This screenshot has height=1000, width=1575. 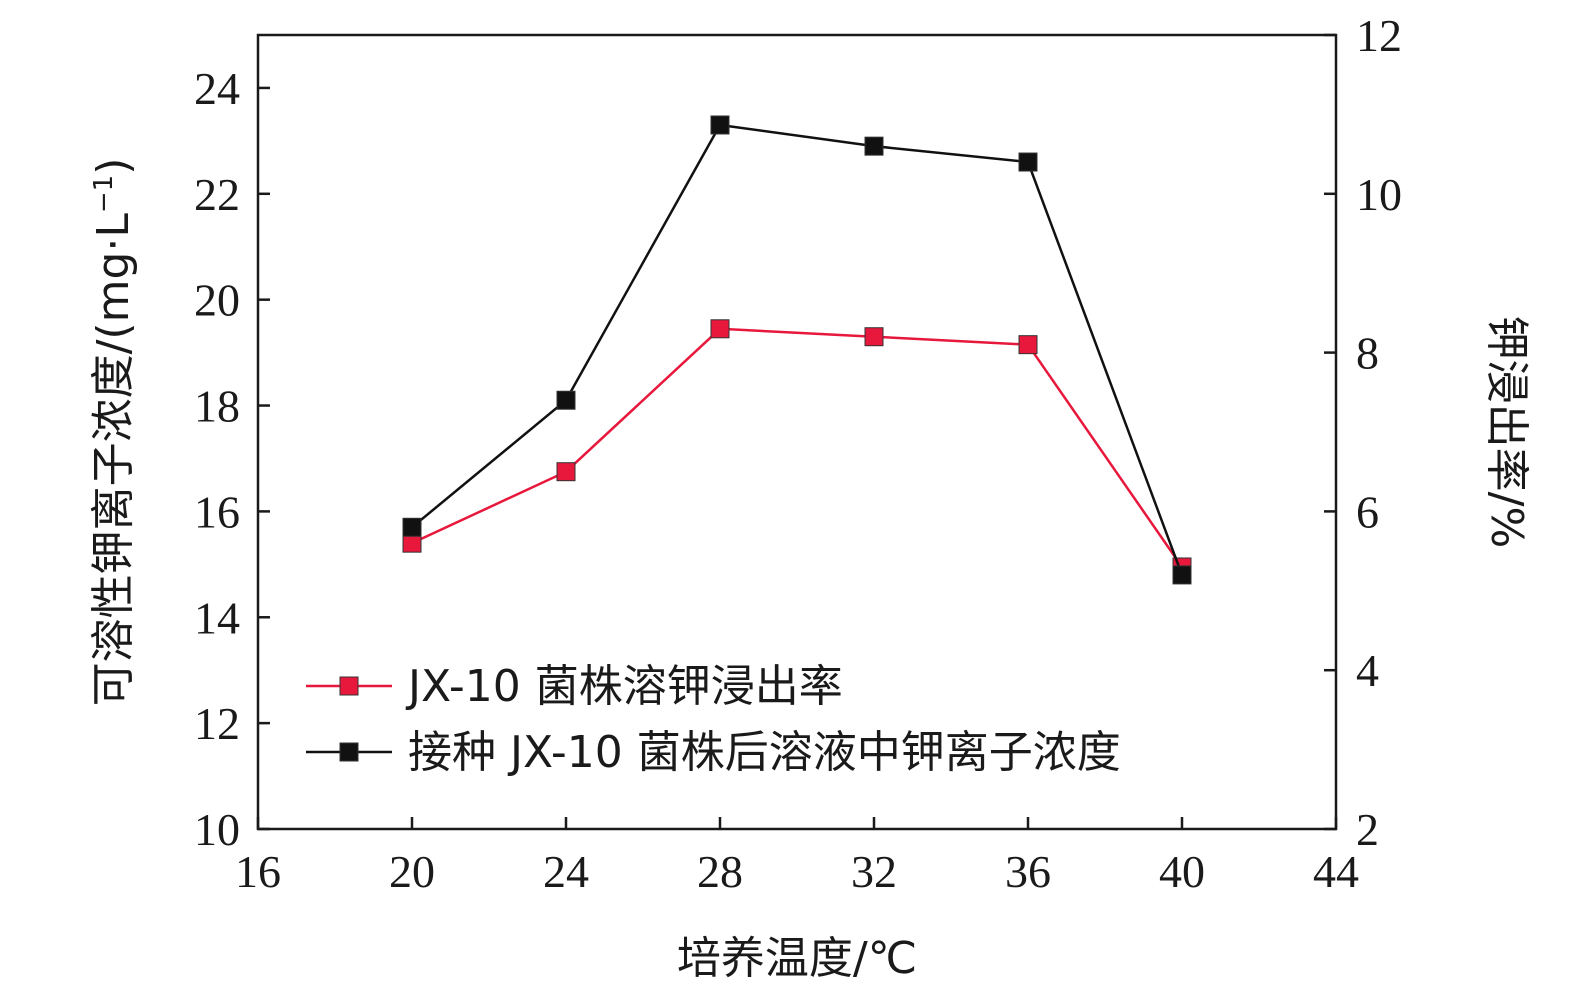 What do you see at coordinates (1336, 871) in the screenshot?
I see `x-tick-label: 44` at bounding box center [1336, 871].